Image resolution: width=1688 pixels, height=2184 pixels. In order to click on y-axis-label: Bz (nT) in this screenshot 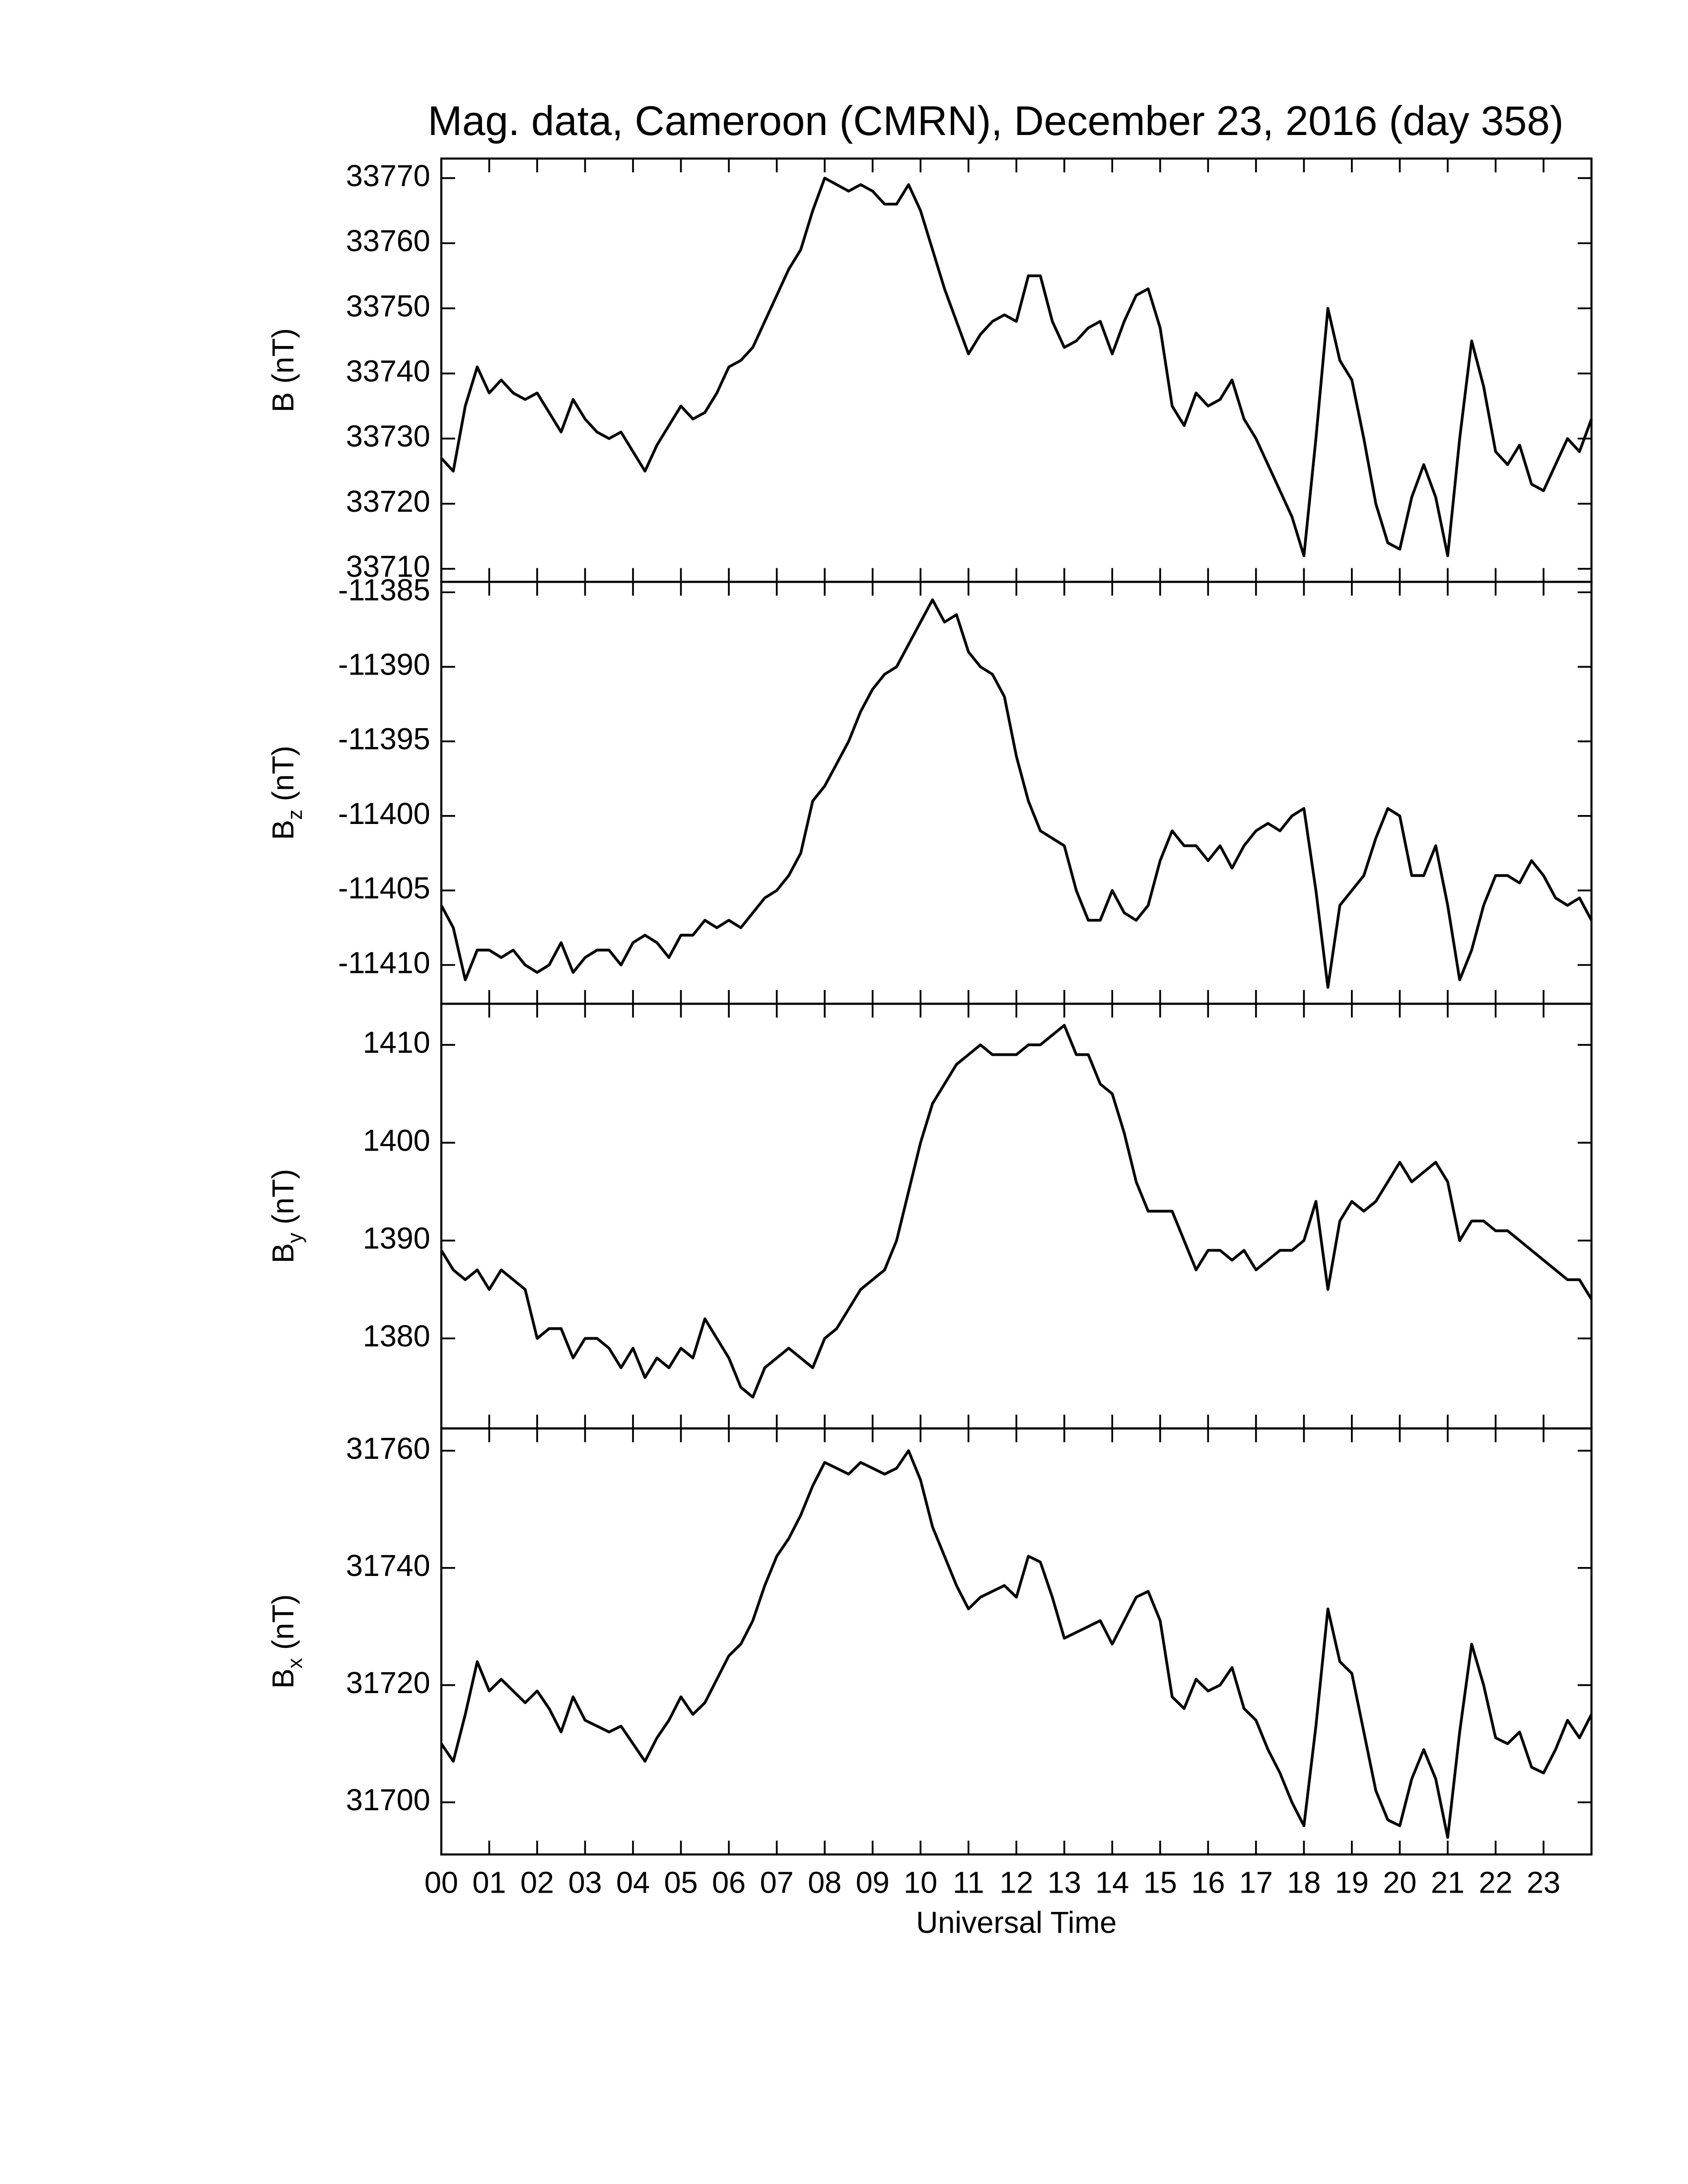, I will do `click(286, 793)`.